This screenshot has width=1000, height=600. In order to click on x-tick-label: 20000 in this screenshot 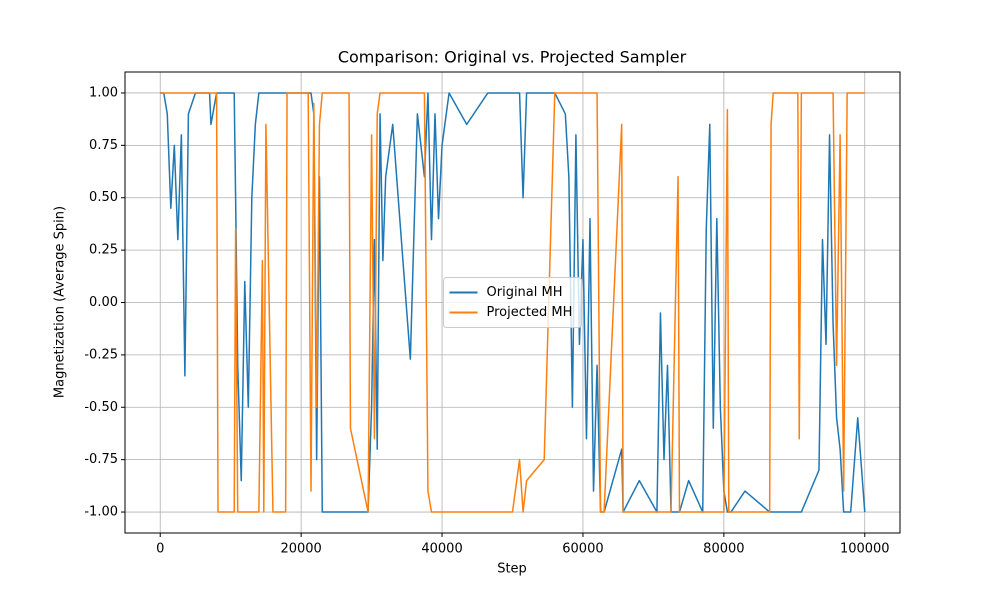, I will do `click(300, 549)`.